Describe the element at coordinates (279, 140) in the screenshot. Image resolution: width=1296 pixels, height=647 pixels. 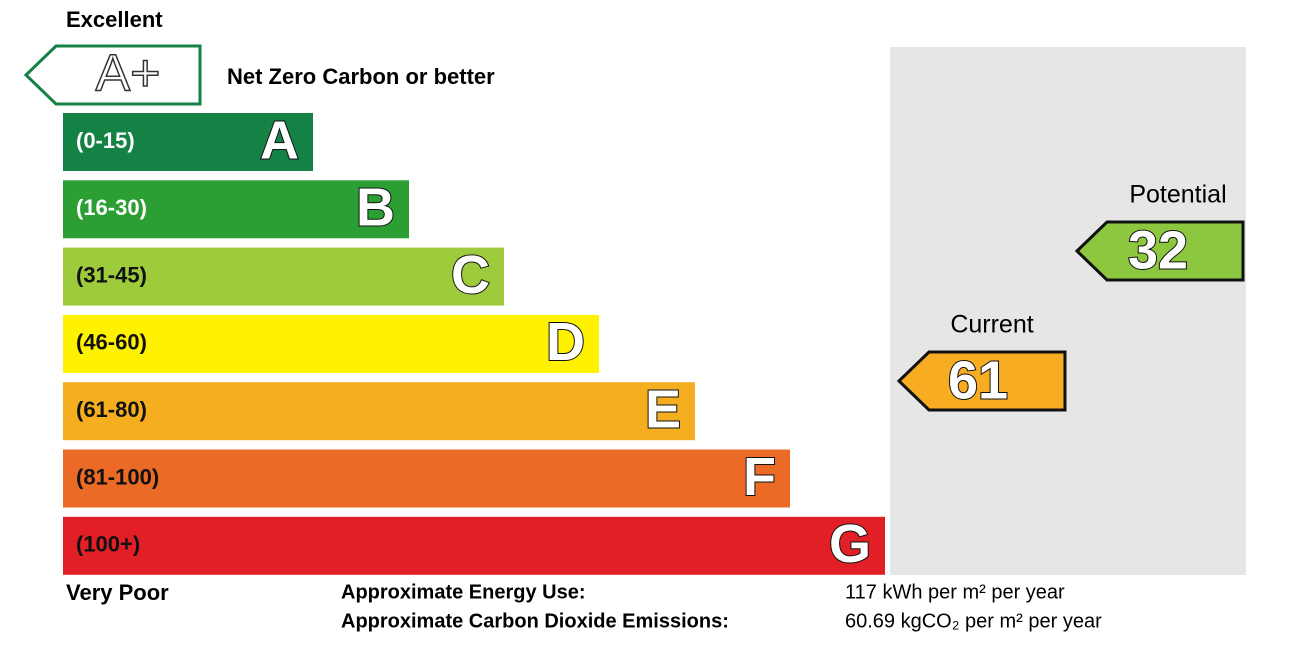
I see `band-letter: A` at that location.